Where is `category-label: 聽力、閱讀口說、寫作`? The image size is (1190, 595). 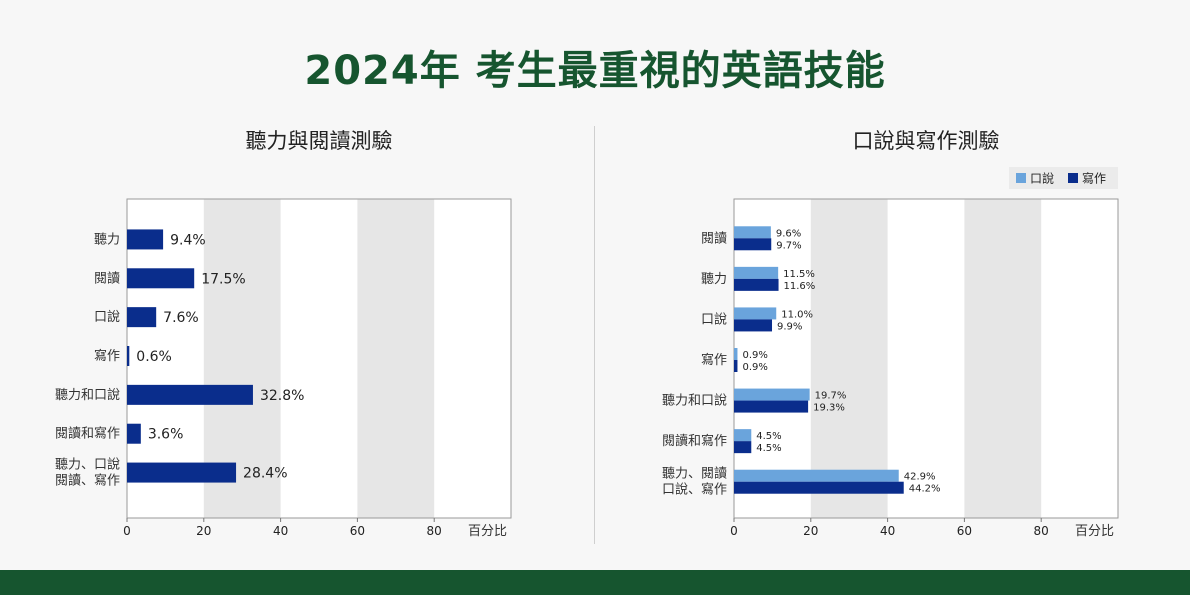 category-label: 聽力、閱讀口說、寫作 is located at coordinates (694, 482).